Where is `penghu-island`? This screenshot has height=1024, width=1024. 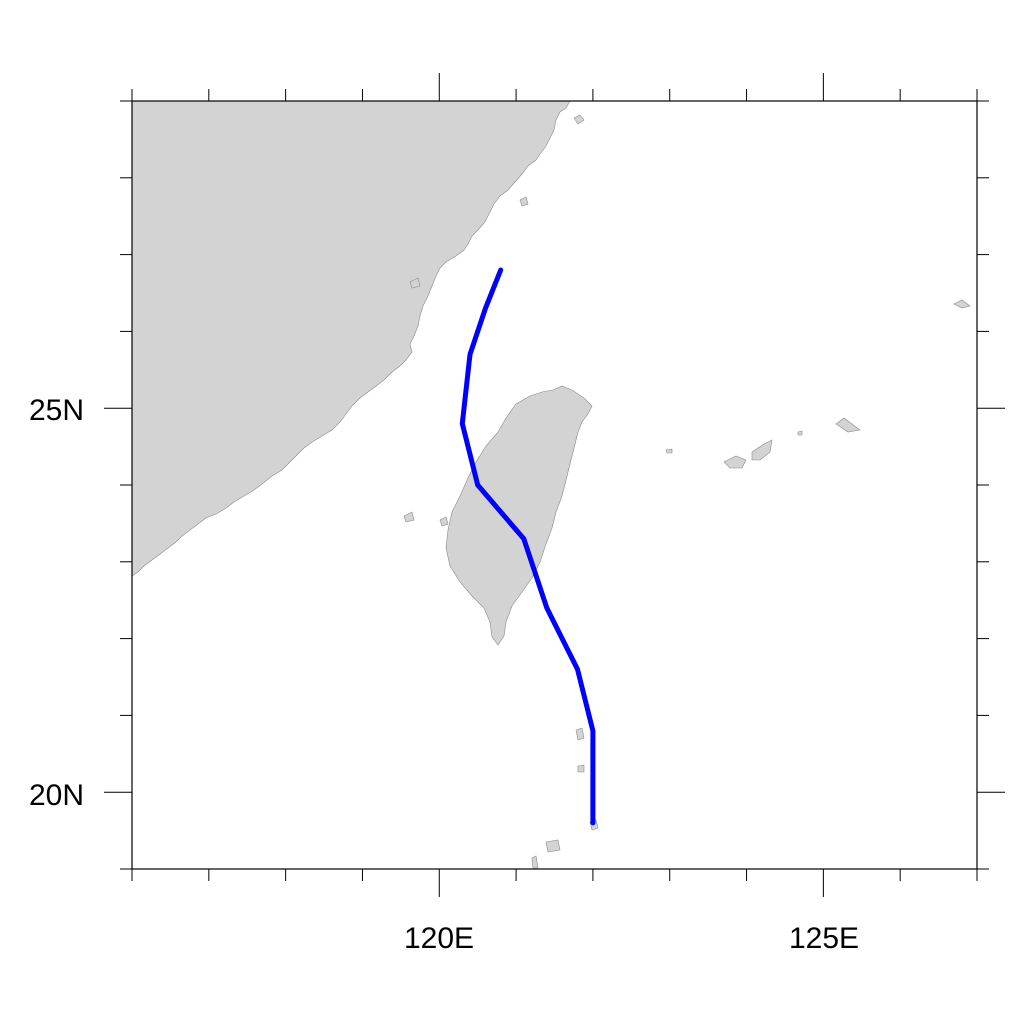 penghu-island is located at coordinates (444, 521).